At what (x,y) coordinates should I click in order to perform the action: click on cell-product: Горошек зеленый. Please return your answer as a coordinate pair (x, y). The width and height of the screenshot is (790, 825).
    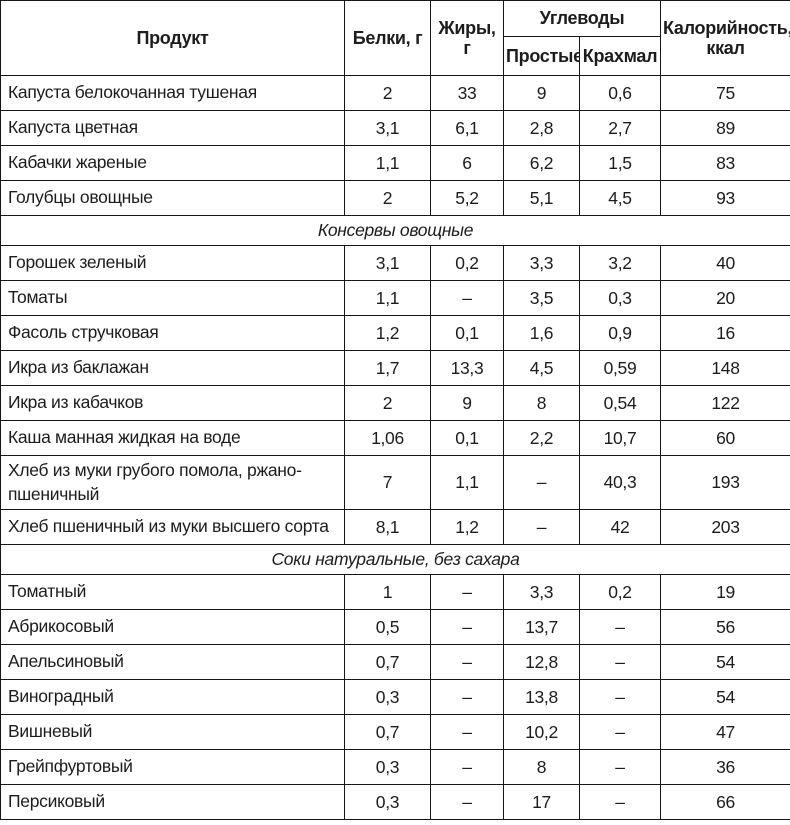
    Looking at the image, I should click on (172, 263).